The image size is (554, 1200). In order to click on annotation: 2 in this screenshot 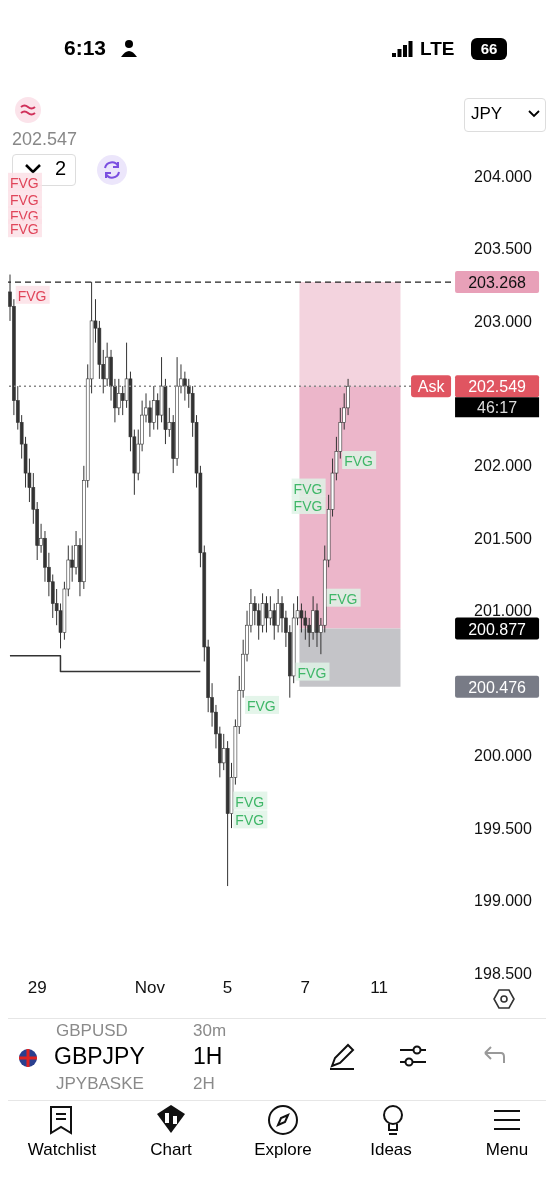, I will do `click(61, 168)`.